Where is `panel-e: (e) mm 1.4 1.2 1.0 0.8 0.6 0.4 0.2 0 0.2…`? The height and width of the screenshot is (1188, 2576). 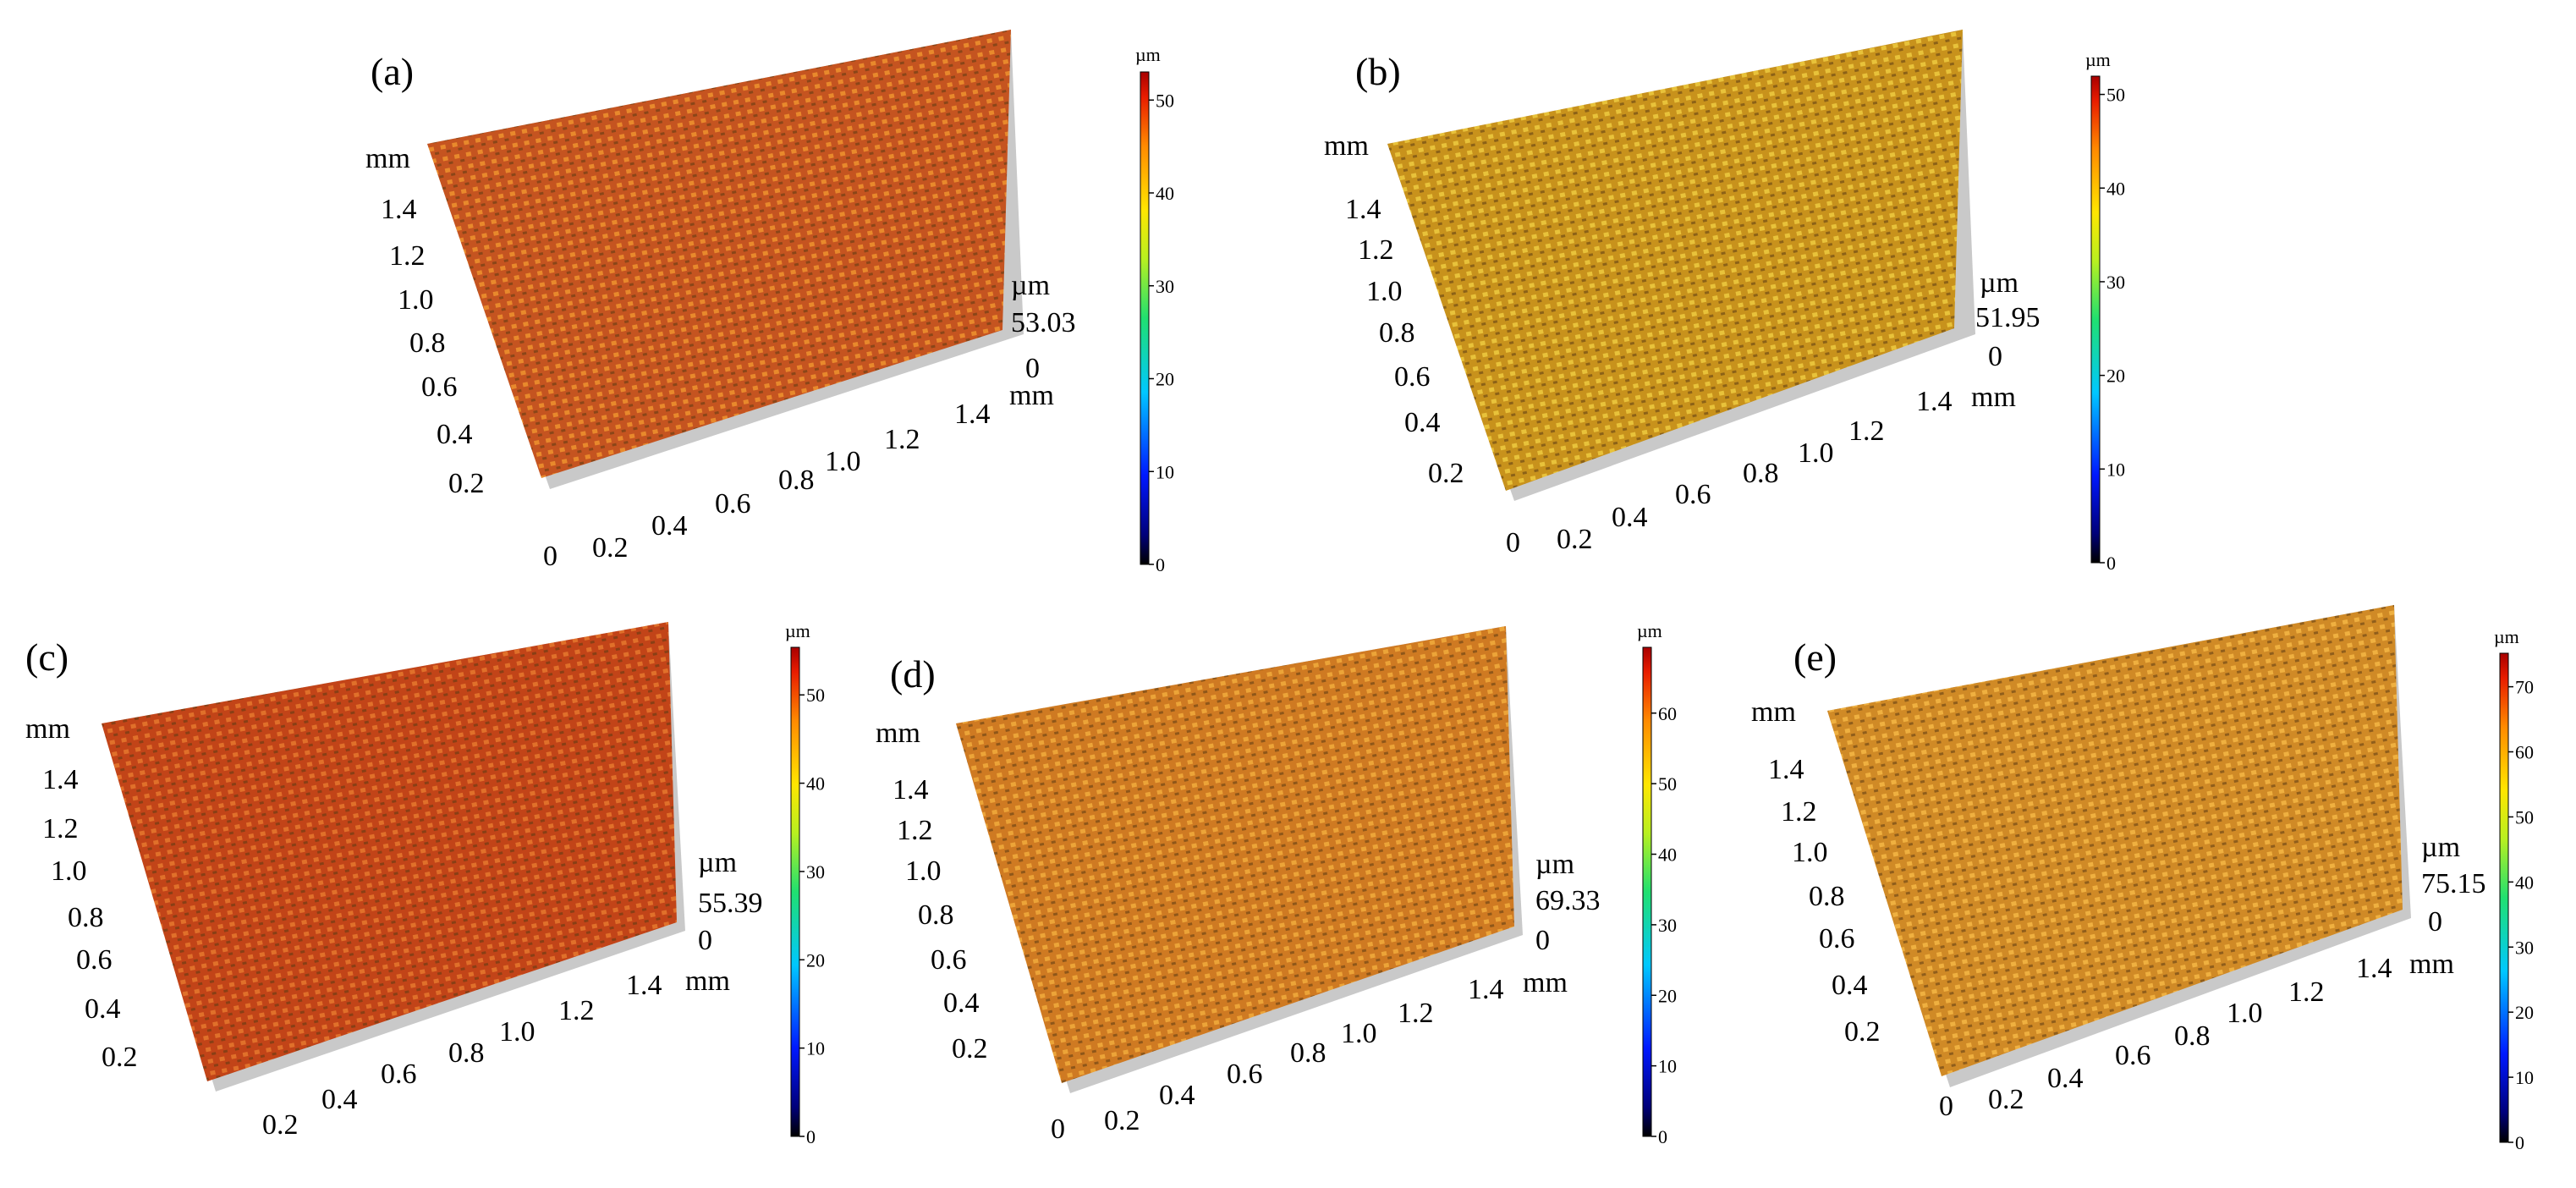
panel-e: (e) mm 1.4 1.2 1.0 0.8 0.6 0.4 0.2 0 0.2… is located at coordinates (2143, 879).